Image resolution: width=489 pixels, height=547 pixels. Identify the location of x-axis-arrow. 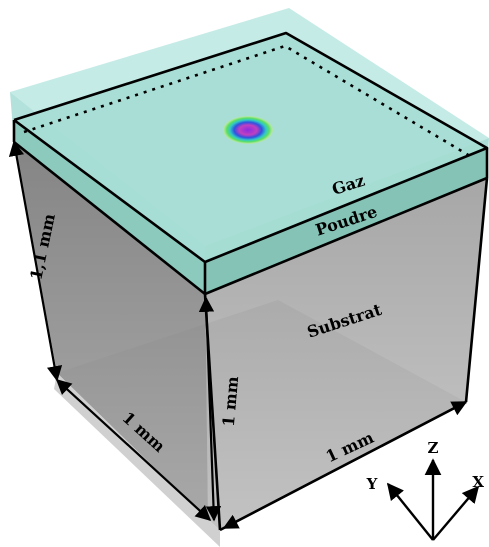
(456, 513).